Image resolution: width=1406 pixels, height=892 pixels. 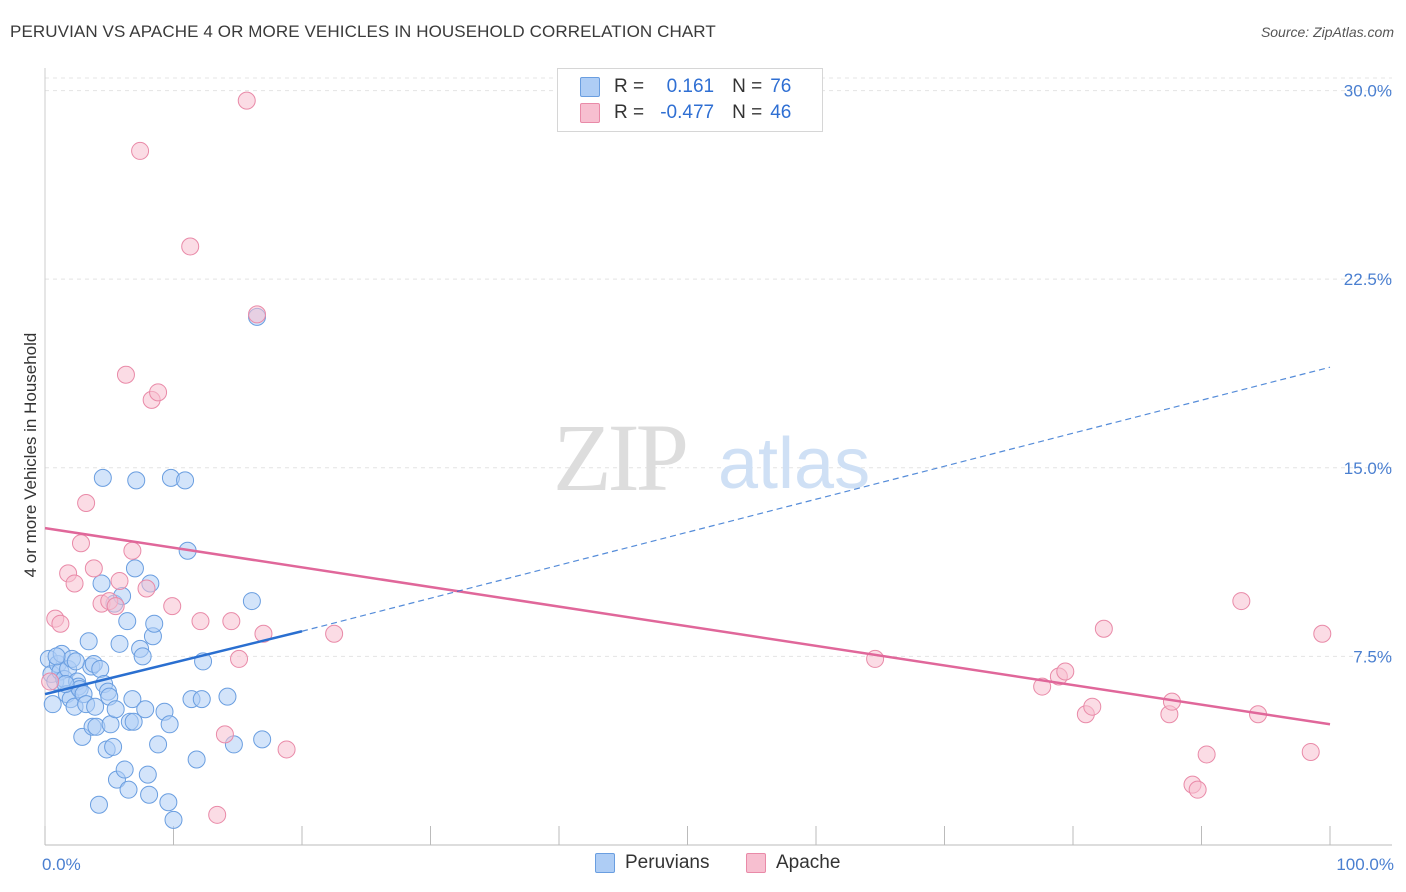 What do you see at coordinates (756, 863) in the screenshot?
I see `apache-legend-swatch` at bounding box center [756, 863].